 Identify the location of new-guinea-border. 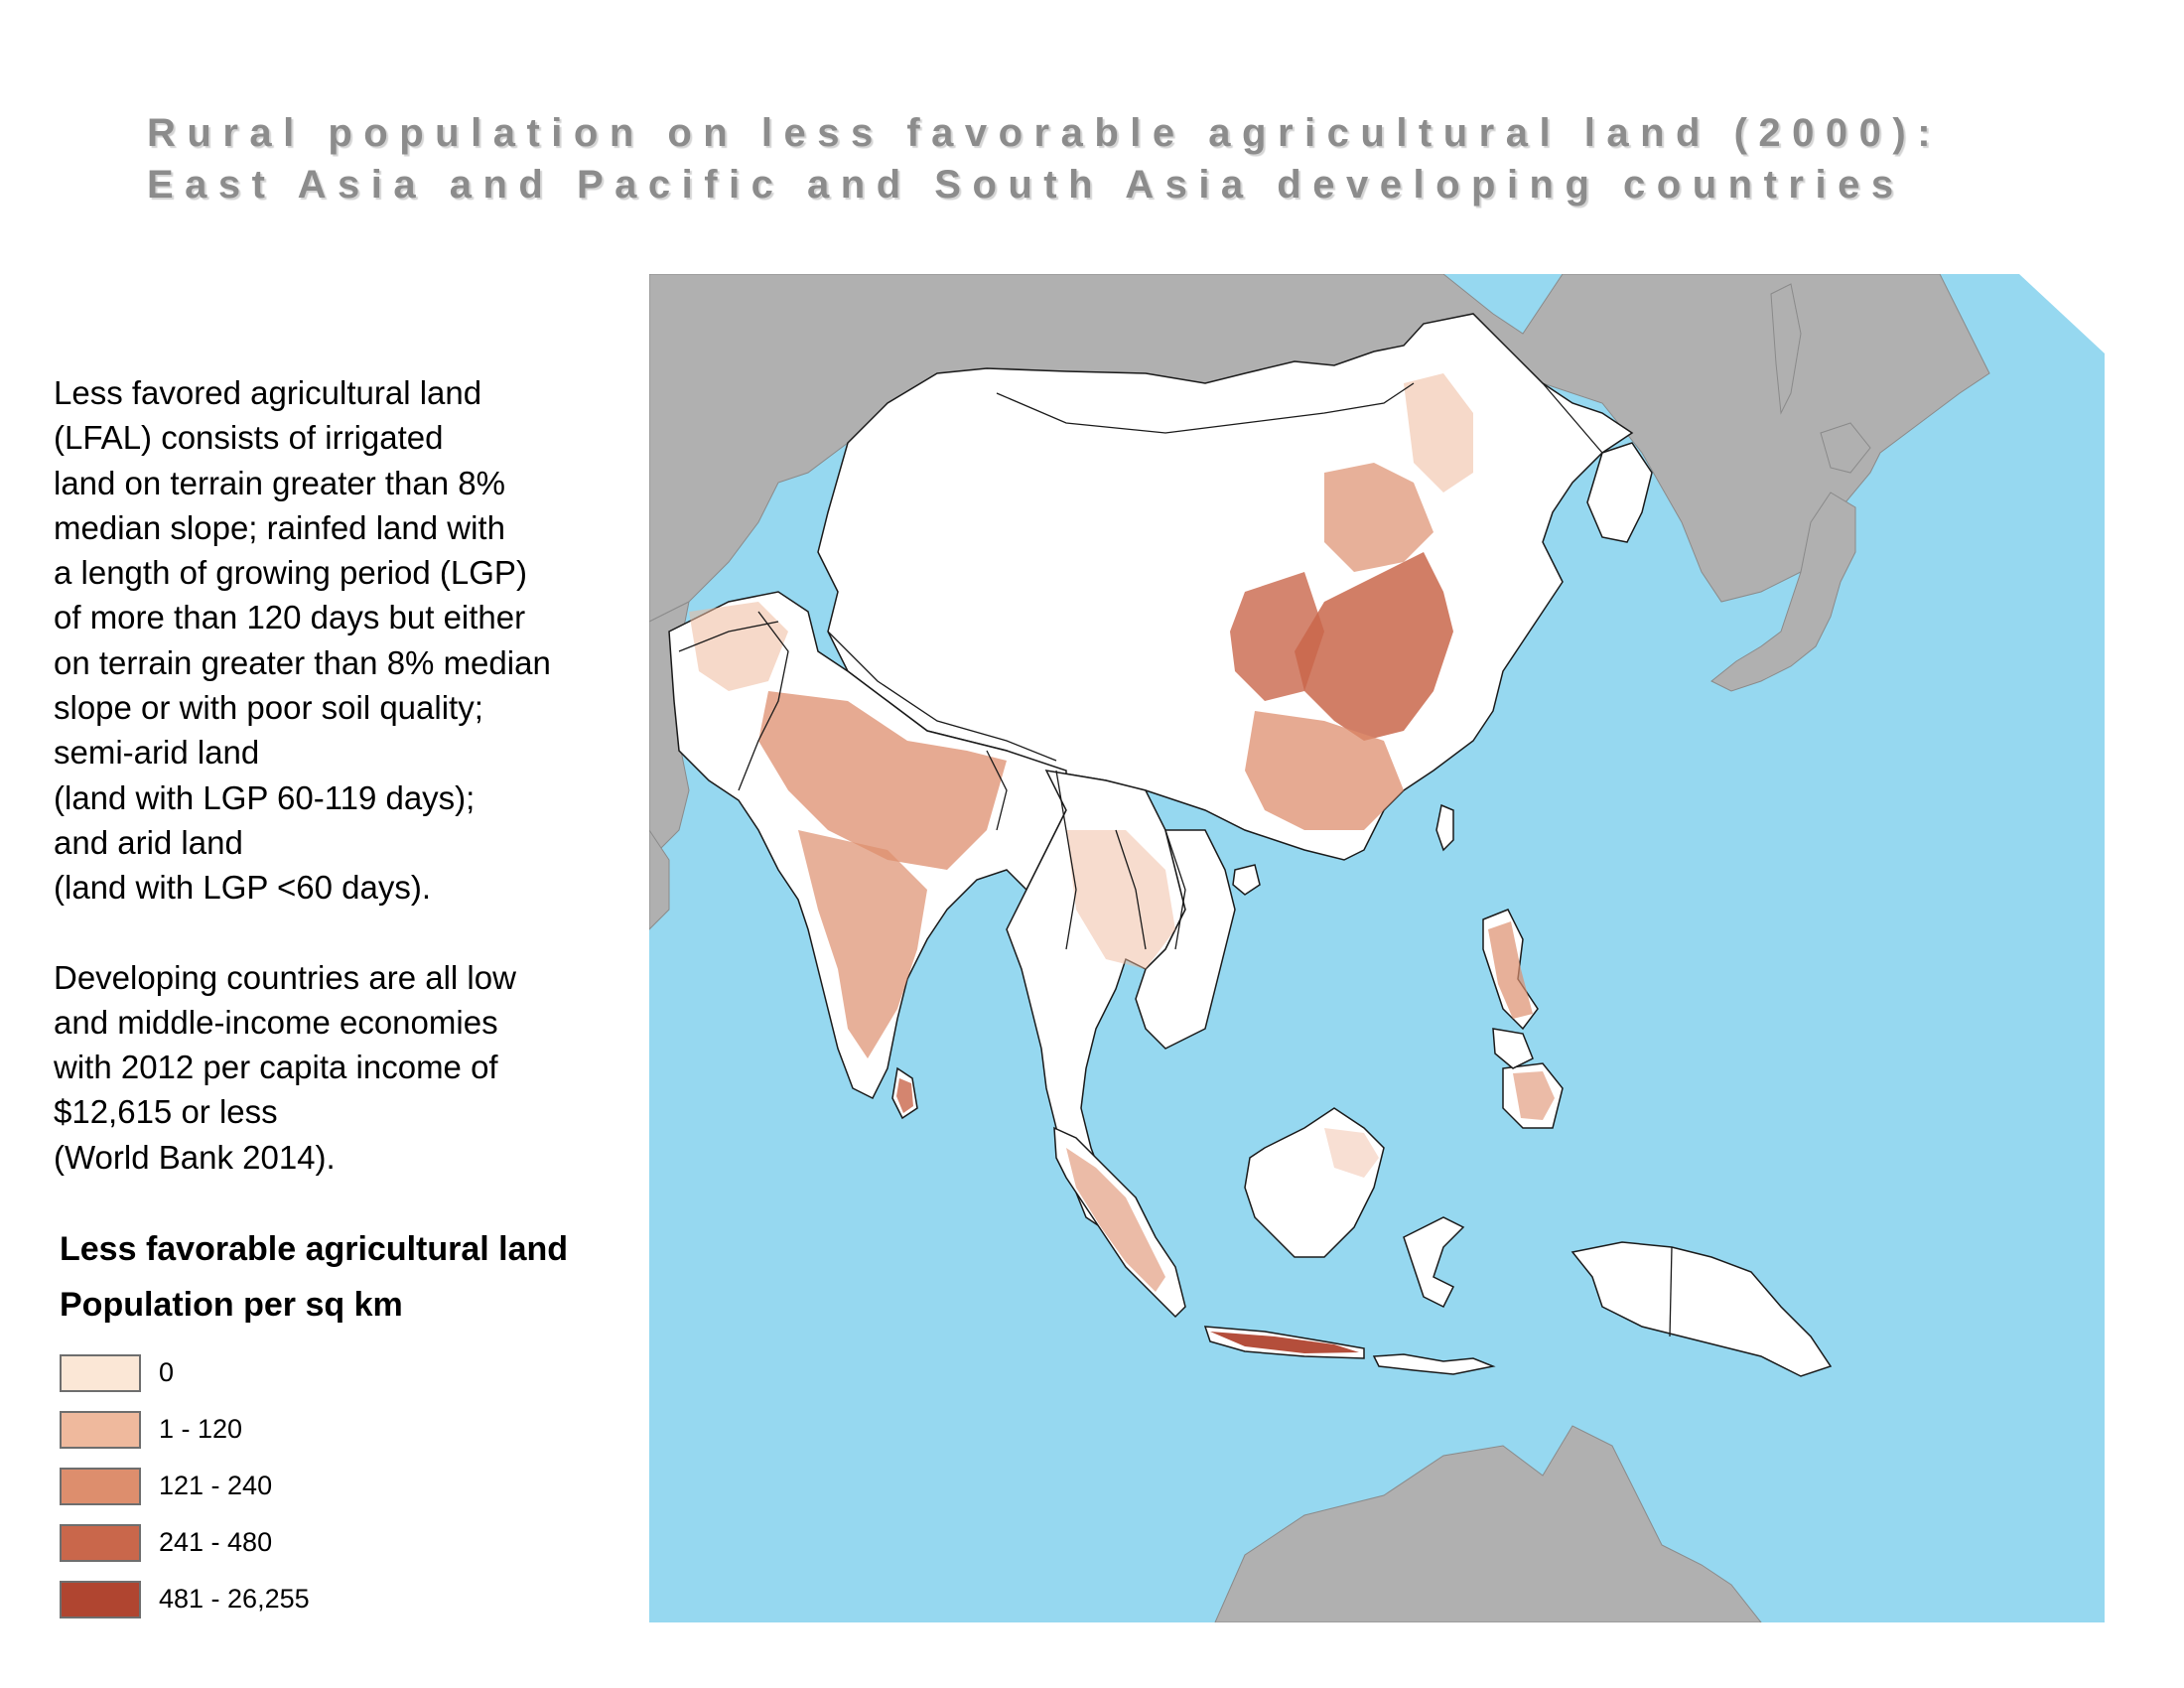
(1671, 1291).